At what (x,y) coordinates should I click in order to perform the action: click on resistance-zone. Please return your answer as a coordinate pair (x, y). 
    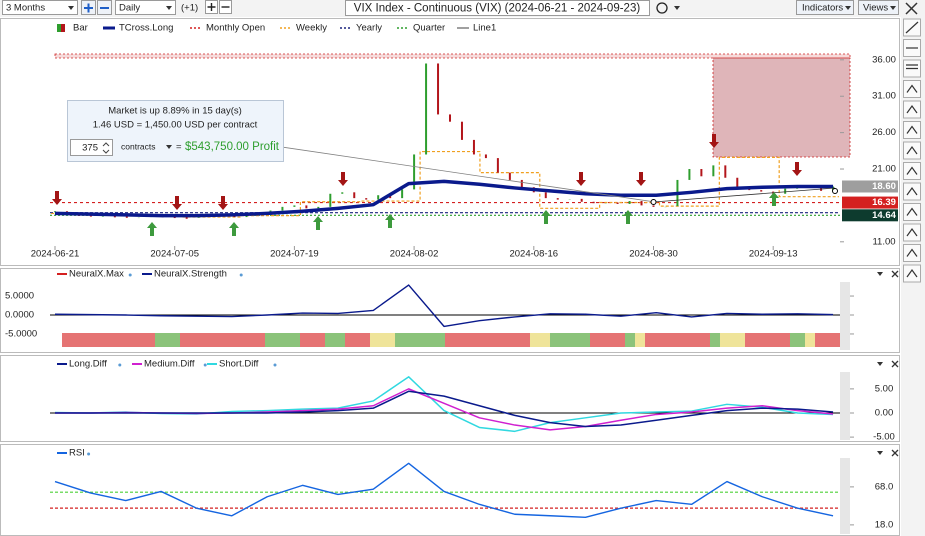
    Looking at the image, I should click on (452, 56).